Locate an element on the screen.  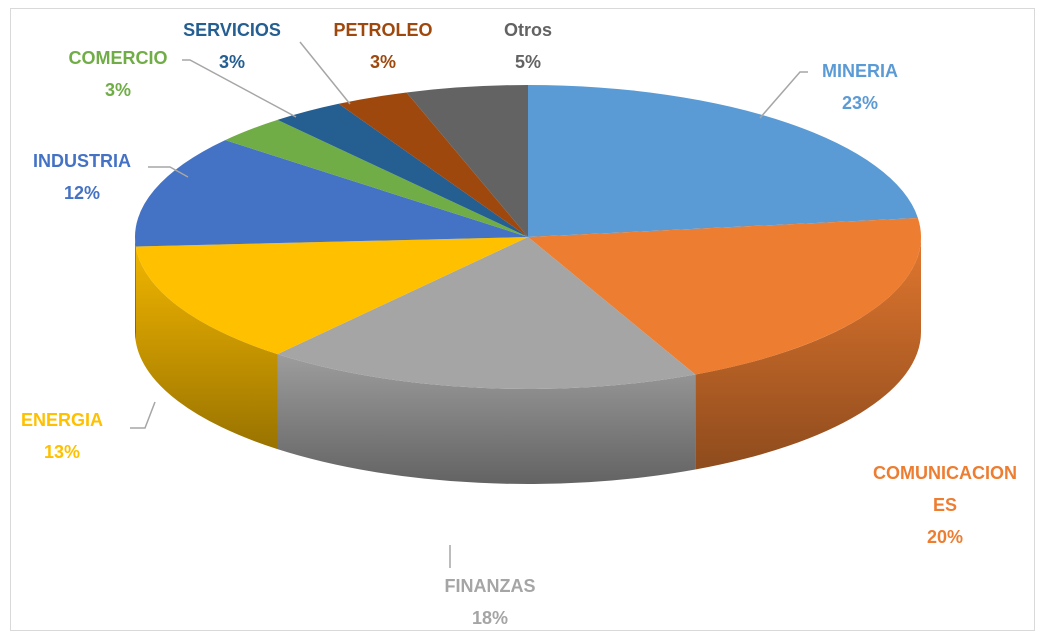
data-label: COMERCIO 3% is located at coordinates (118, 74).